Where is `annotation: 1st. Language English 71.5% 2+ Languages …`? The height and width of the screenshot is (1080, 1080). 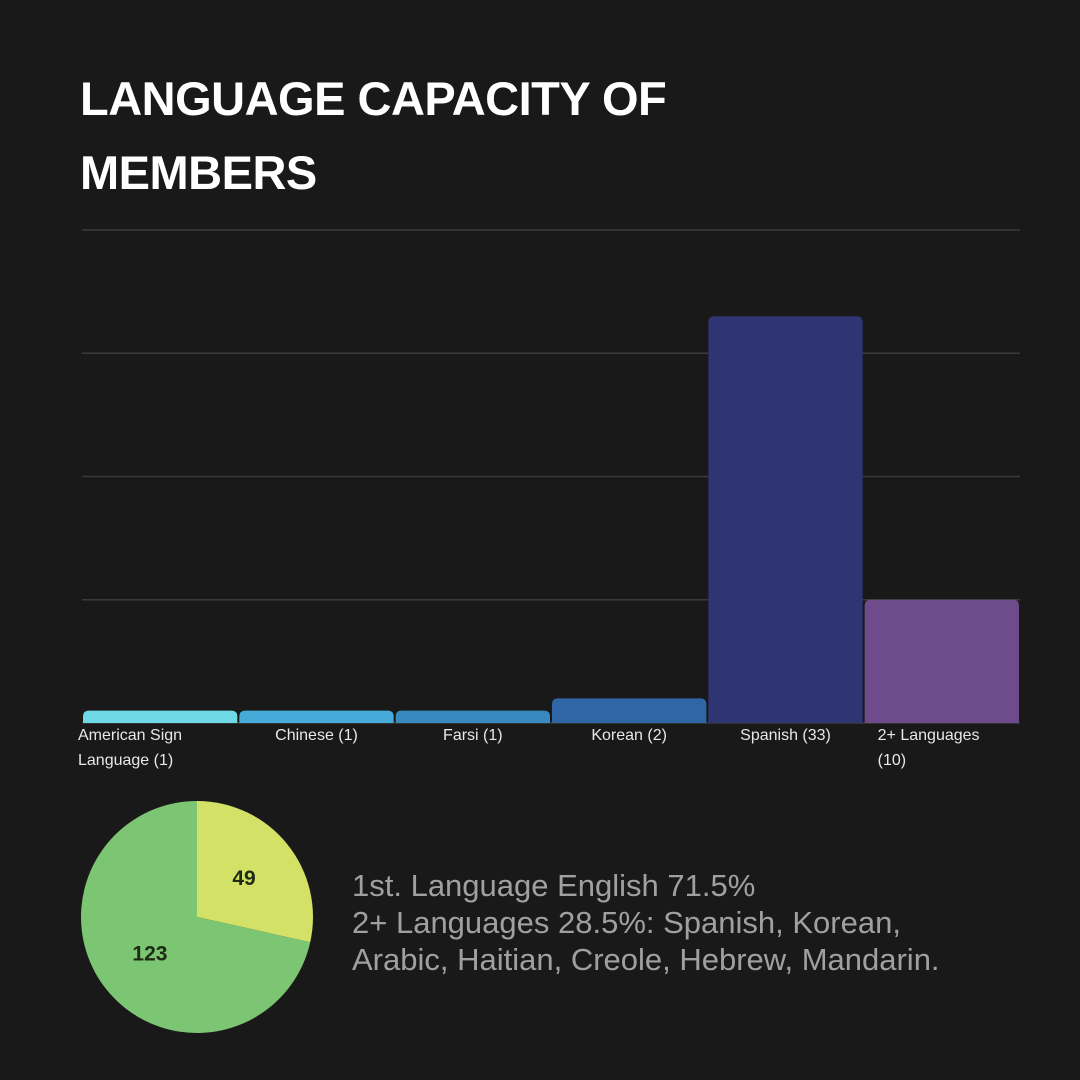 annotation: 1st. Language English 71.5% 2+ Languages … is located at coordinates (646, 922).